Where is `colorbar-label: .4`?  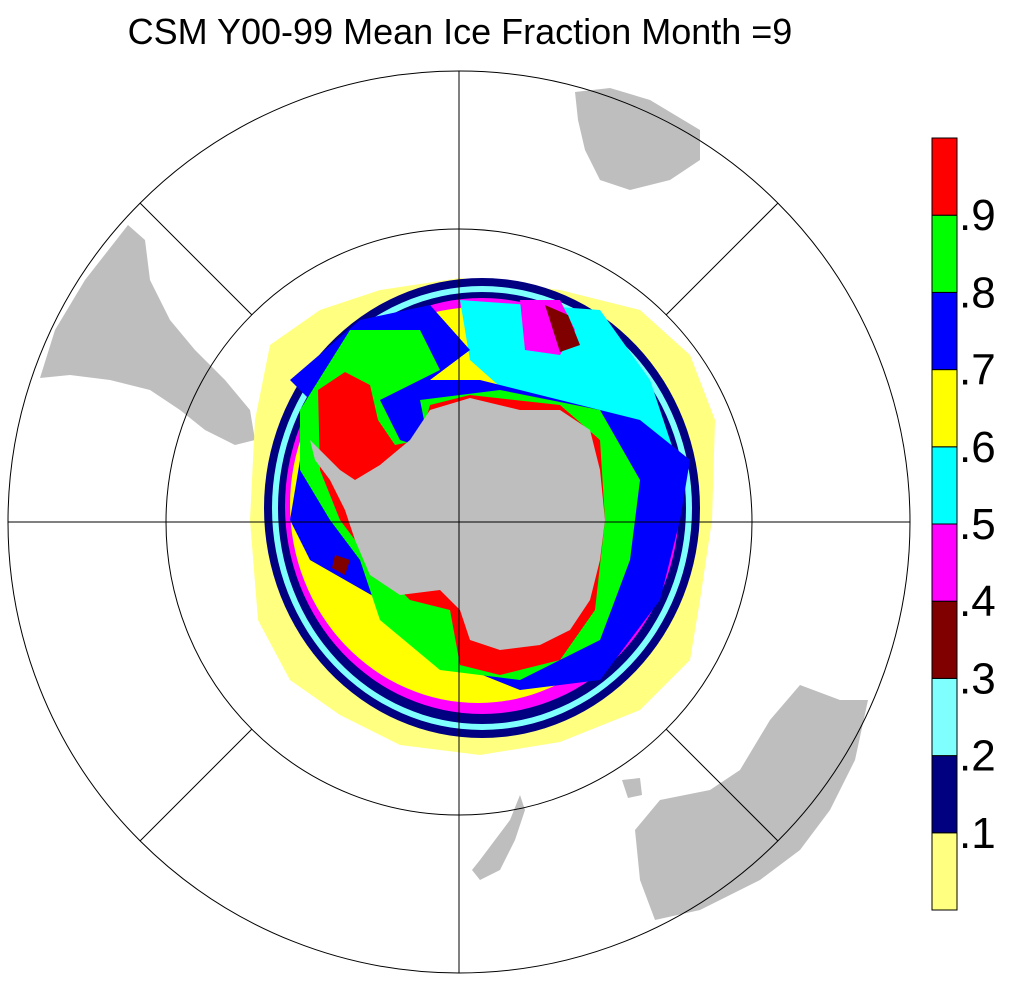 colorbar-label: .4 is located at coordinates (977, 601).